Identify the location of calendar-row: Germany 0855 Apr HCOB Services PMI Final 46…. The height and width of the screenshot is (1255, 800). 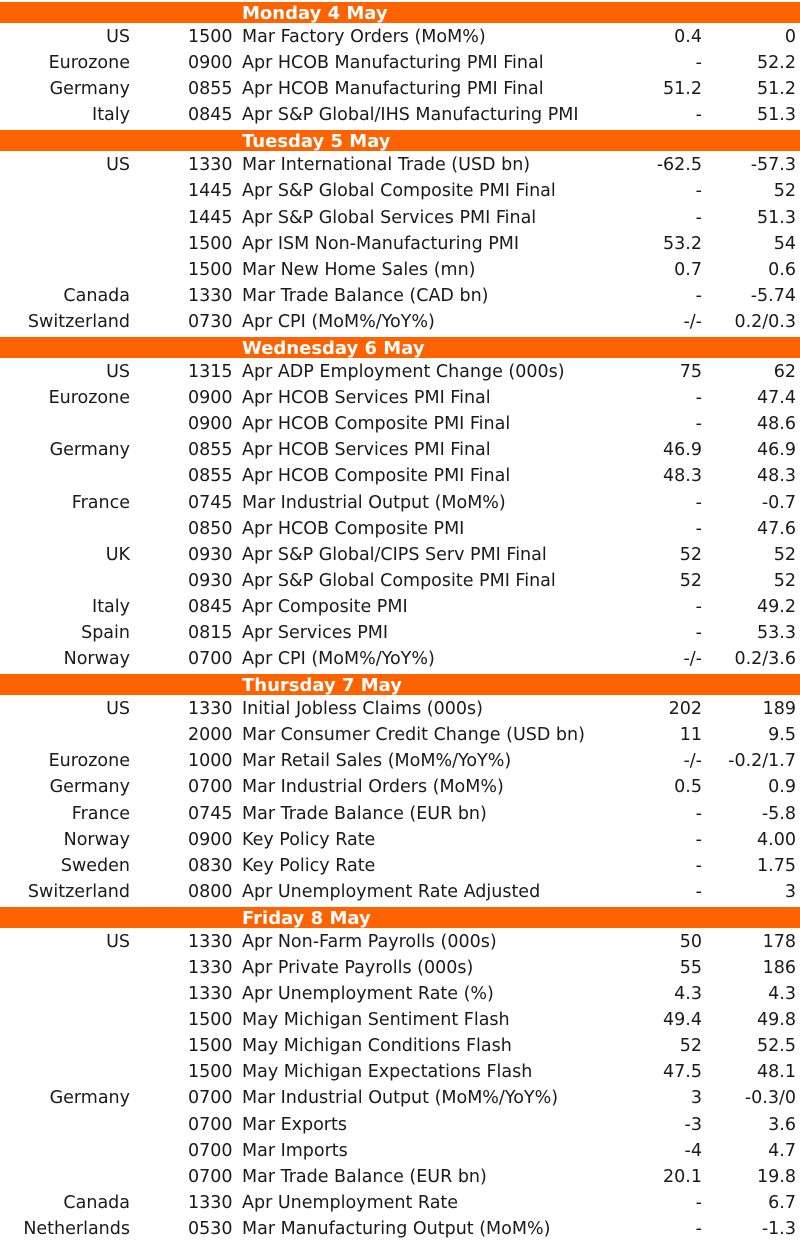
(400, 450).